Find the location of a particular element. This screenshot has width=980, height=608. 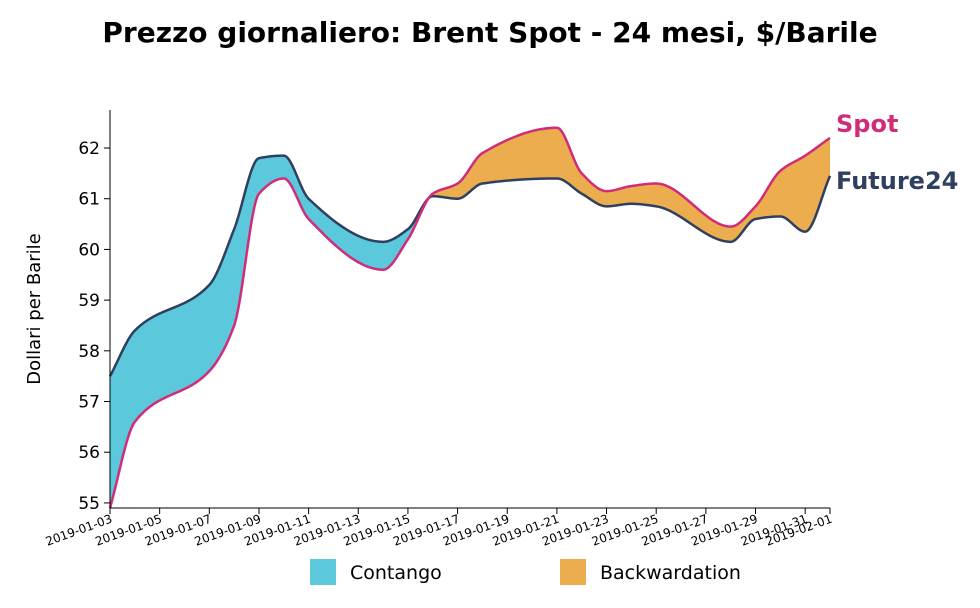

y-axis: 55 56 57 58 59 60 61 62 is located at coordinates (94, 312).